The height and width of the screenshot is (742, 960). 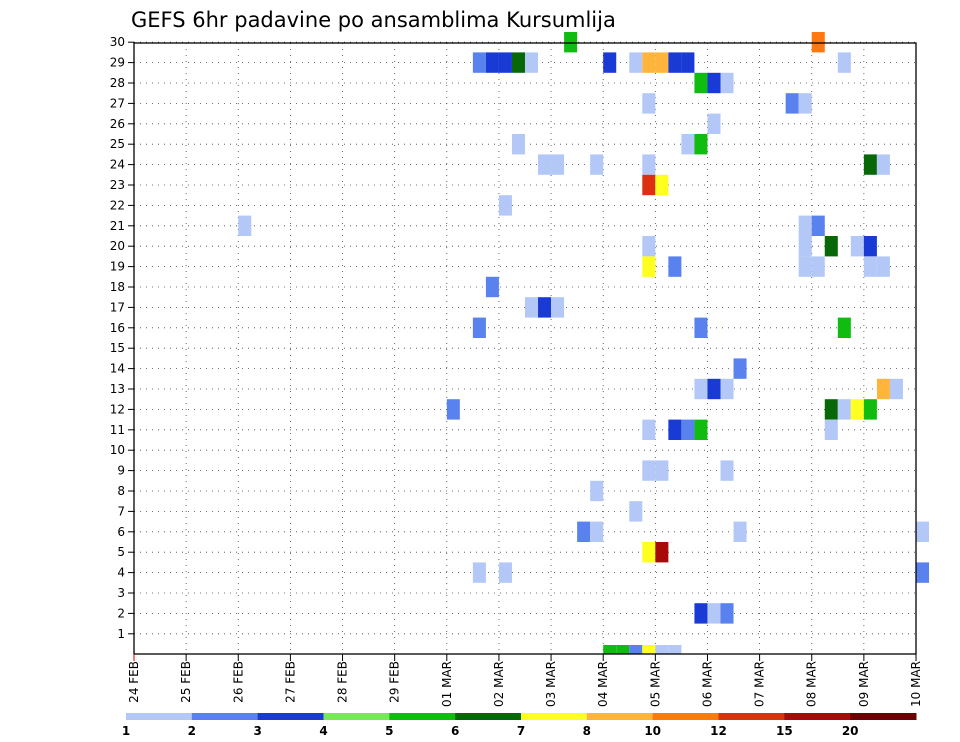 I want to click on x-tick-label: 27 FEB, so click(x=290, y=682).